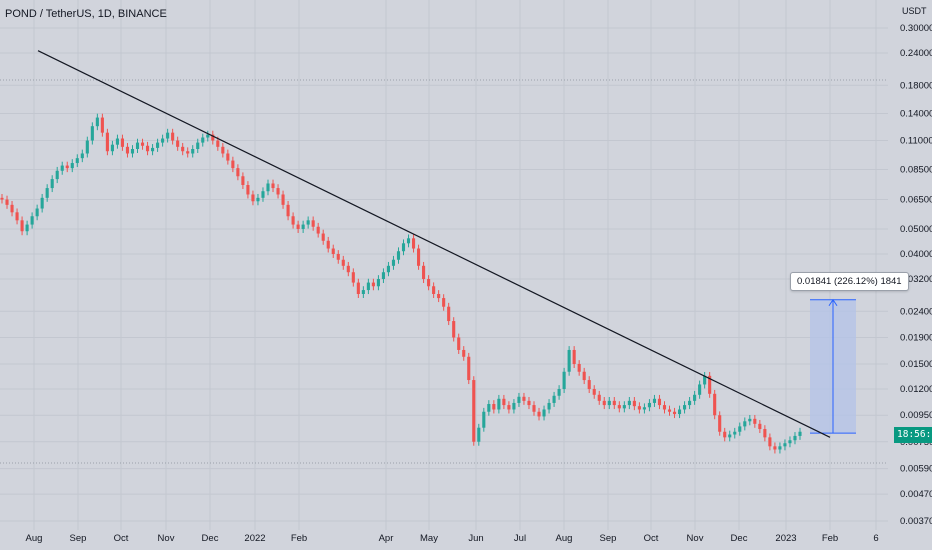 The height and width of the screenshot is (550, 932). I want to click on x-tick-label: Sep, so click(608, 538).